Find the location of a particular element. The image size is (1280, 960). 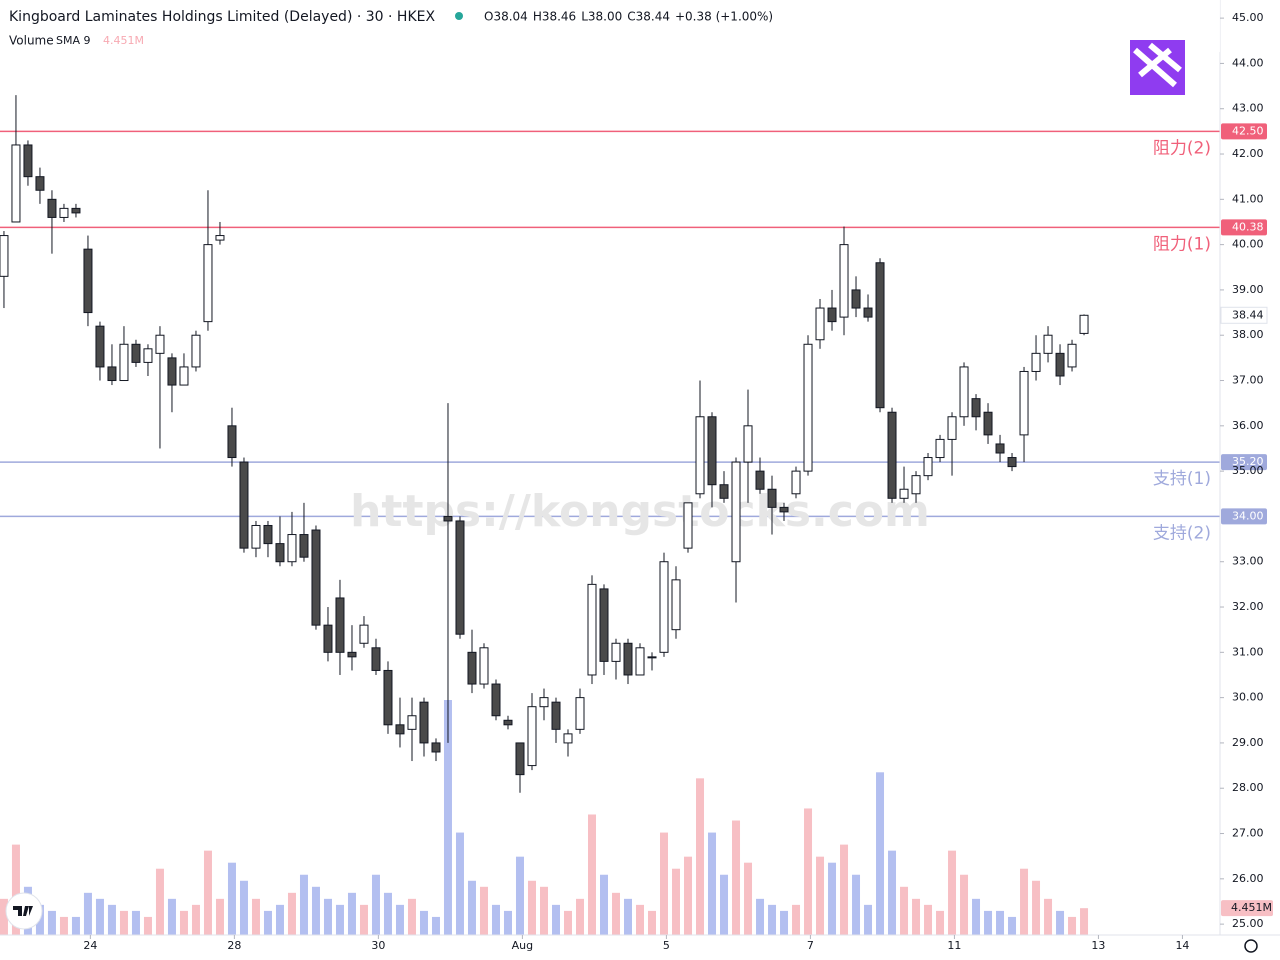

last-price-label: 38.44 is located at coordinates (1248, 314).